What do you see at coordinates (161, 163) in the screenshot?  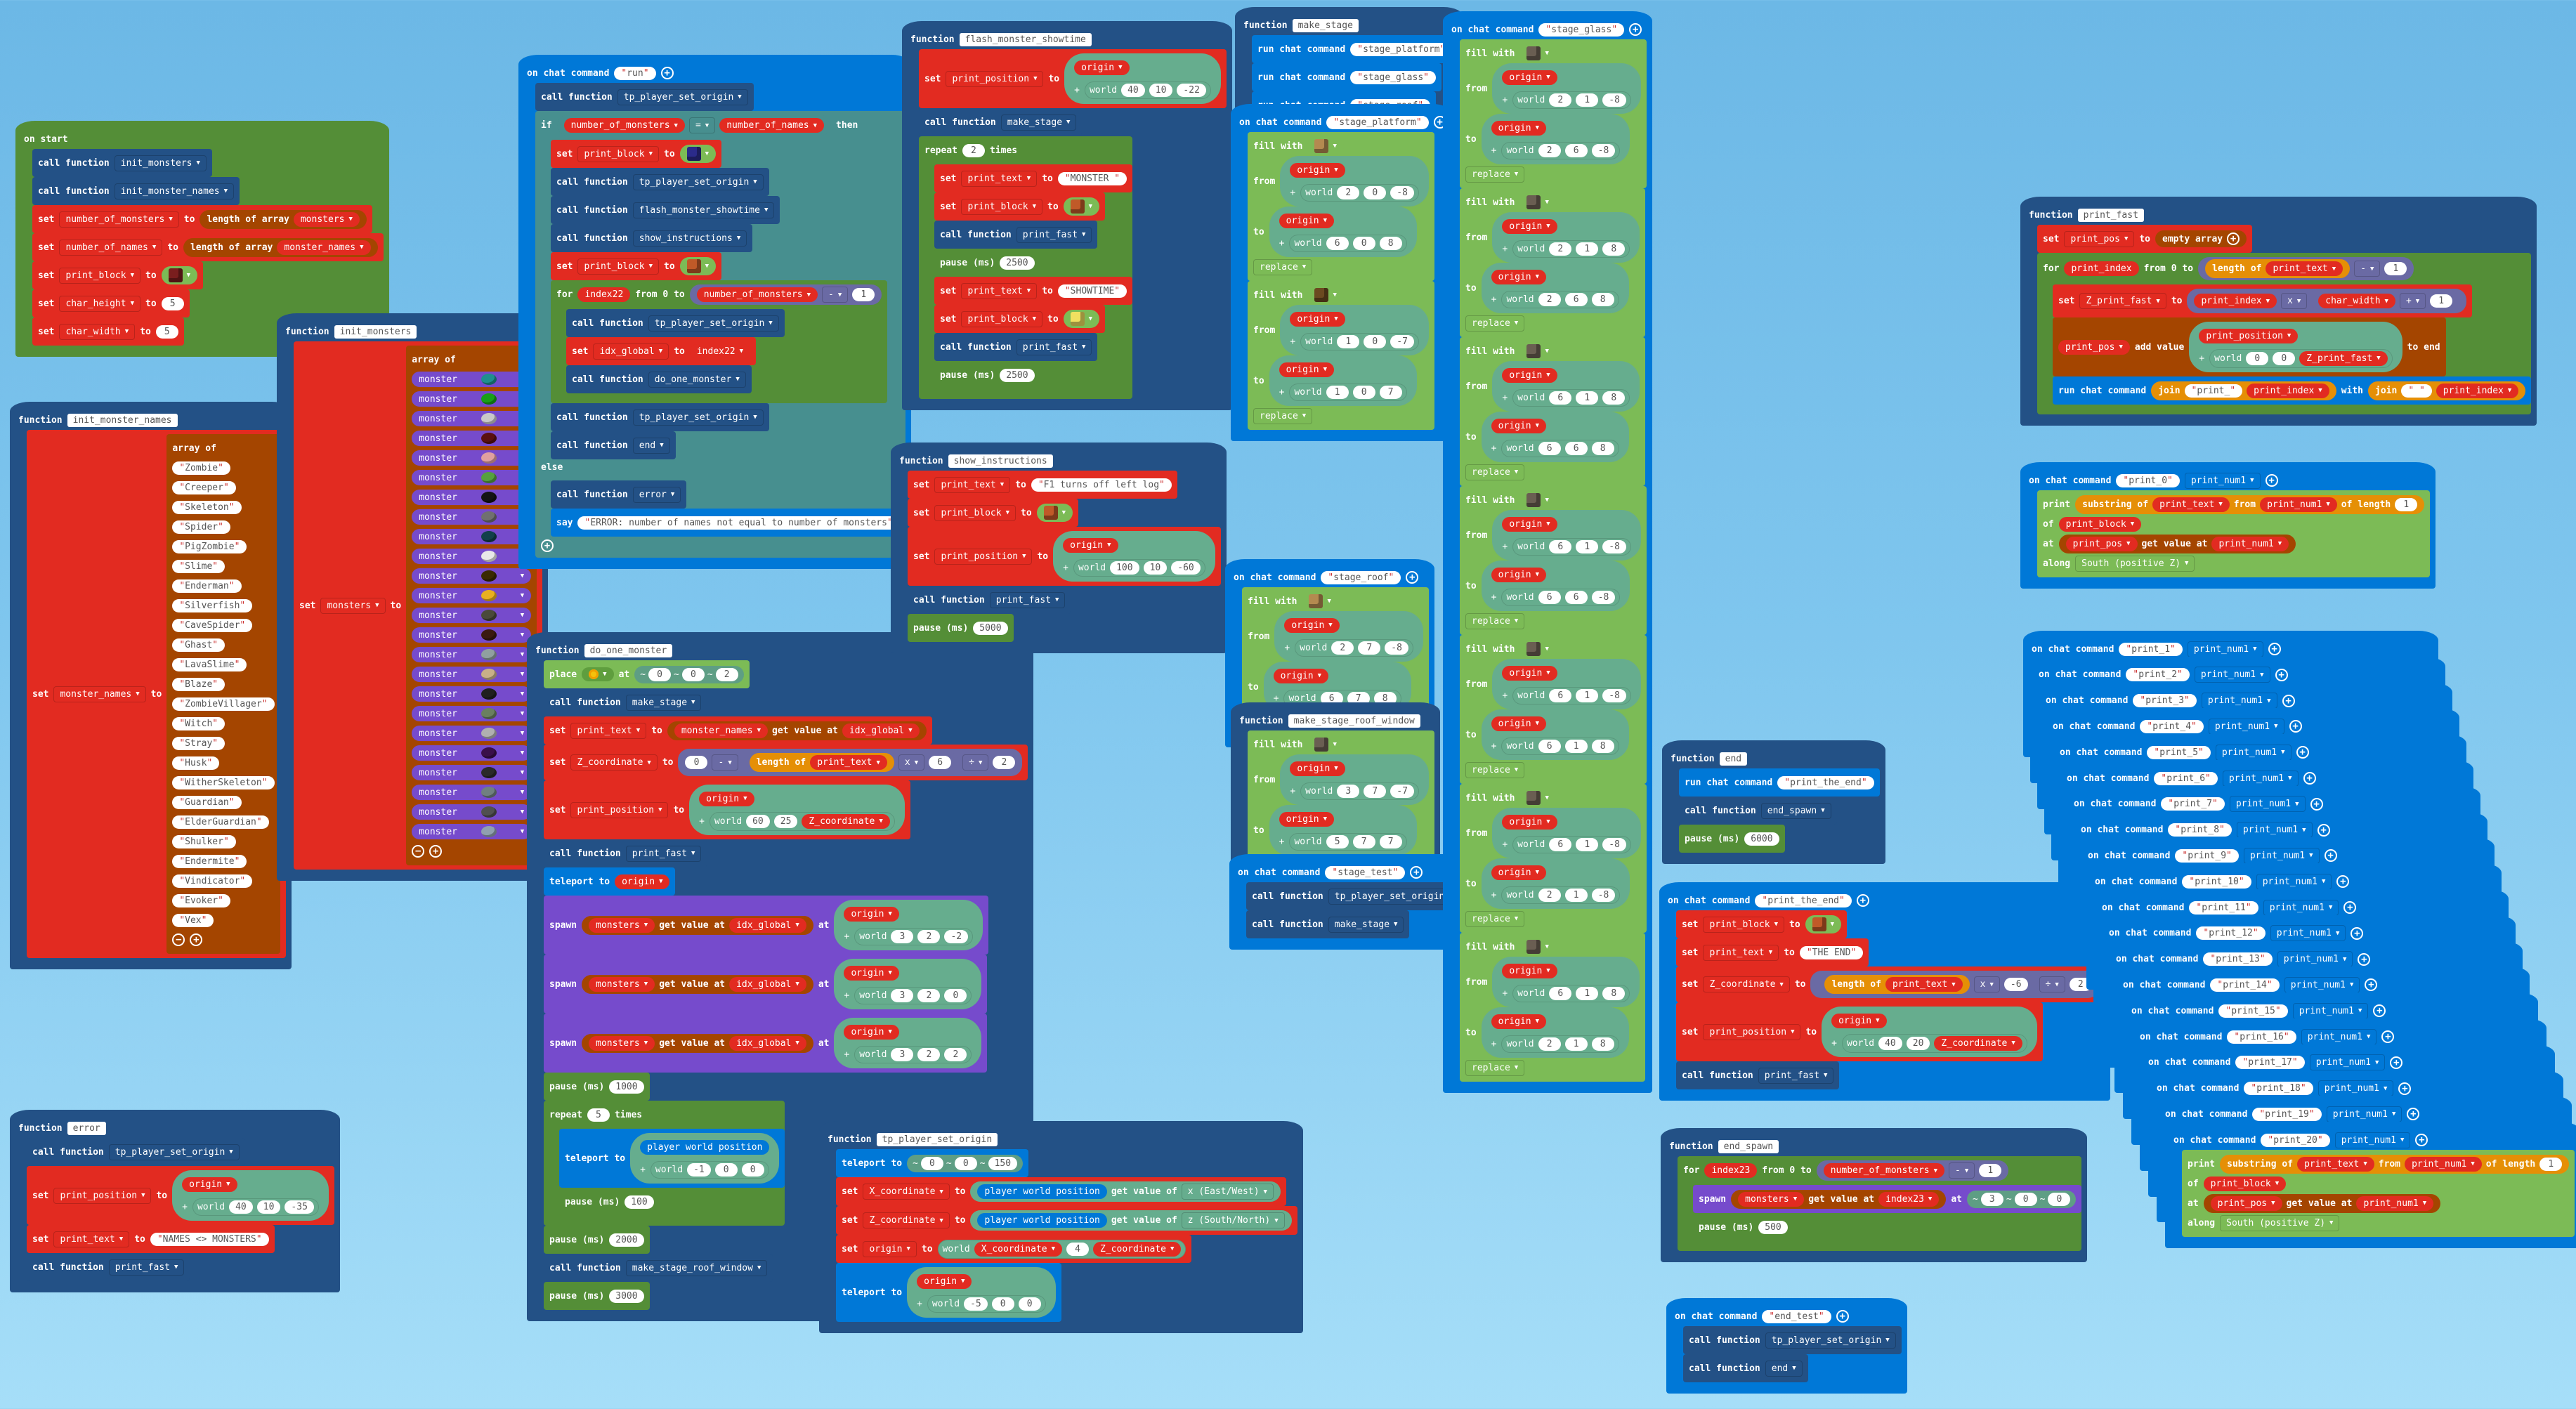 I see `variable-dropdown: init_monsters ▼` at bounding box center [161, 163].